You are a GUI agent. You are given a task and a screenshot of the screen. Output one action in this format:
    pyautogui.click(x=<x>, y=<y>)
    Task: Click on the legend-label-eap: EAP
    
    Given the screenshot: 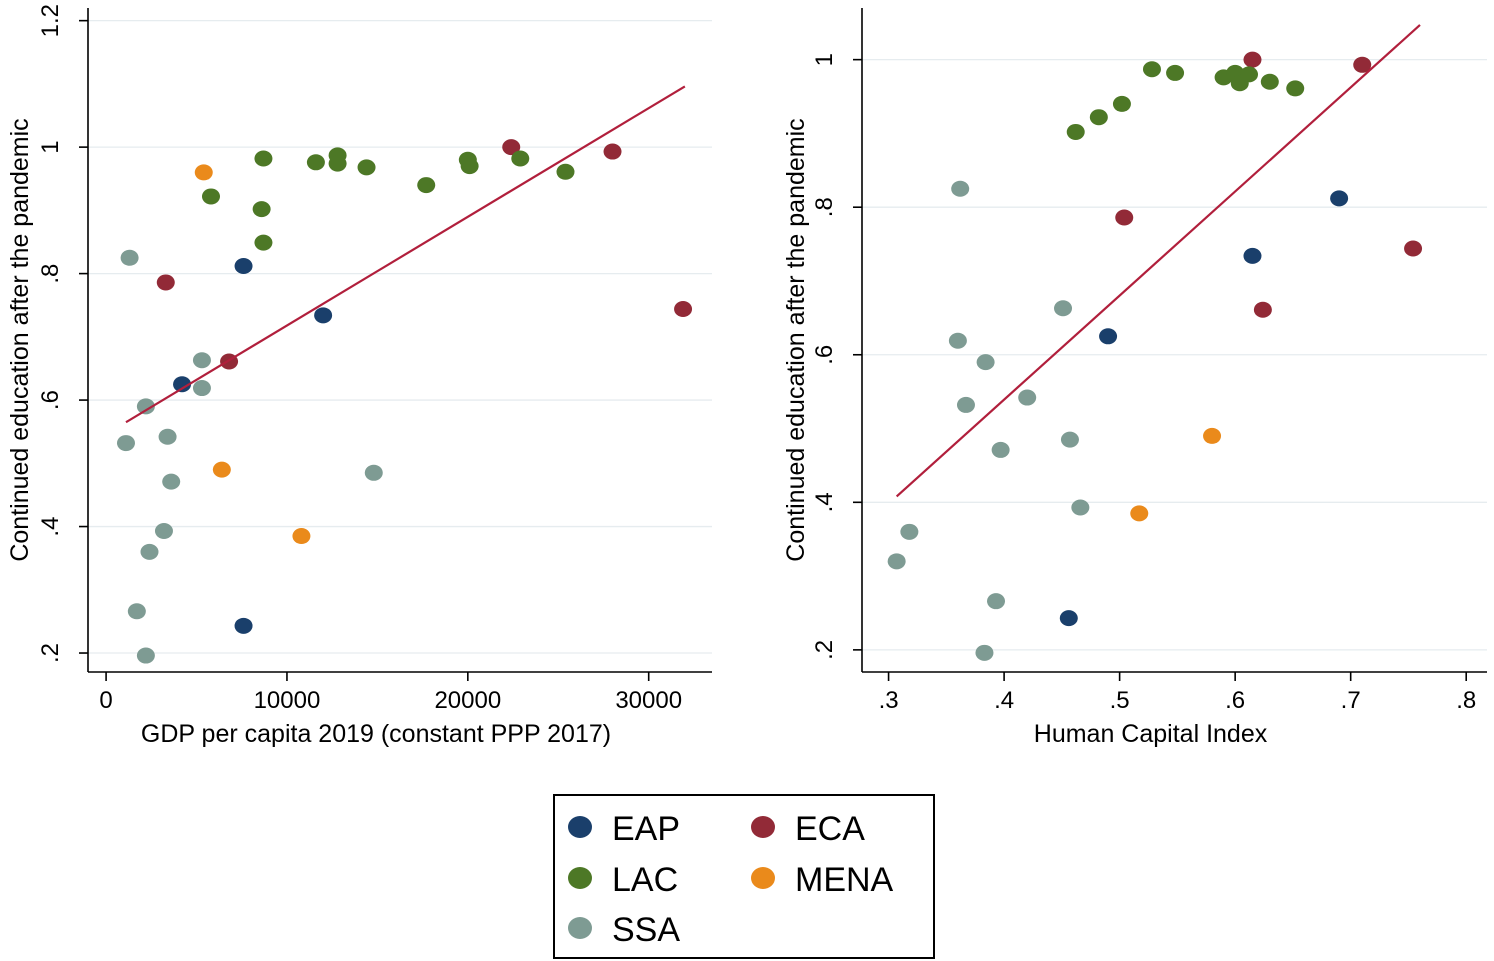 What is the action you would take?
    pyautogui.click(x=646, y=829)
    